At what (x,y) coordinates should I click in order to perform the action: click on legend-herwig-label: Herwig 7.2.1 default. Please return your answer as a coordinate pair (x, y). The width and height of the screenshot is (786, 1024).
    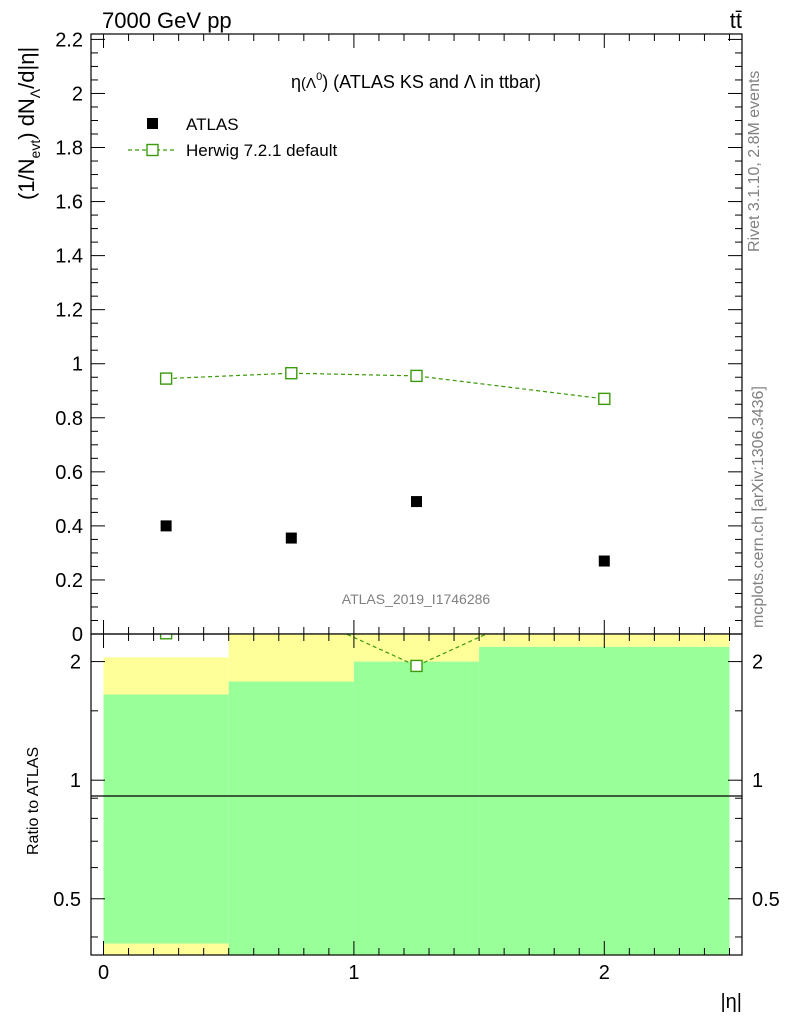
    Looking at the image, I should click on (261, 150).